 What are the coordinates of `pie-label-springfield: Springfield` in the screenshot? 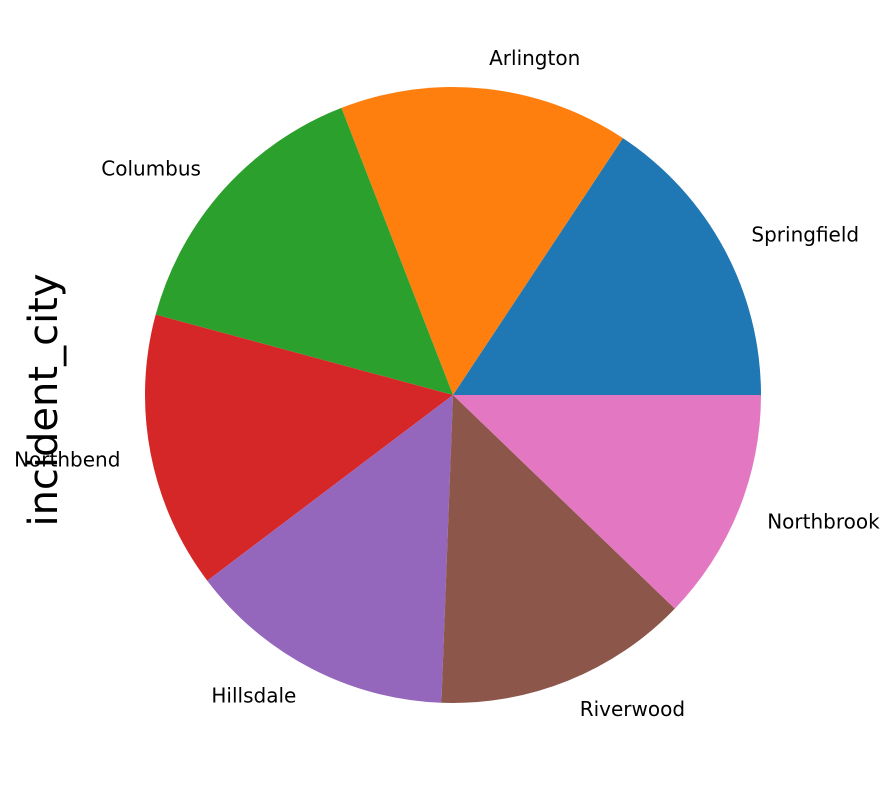 It's located at (805, 235).